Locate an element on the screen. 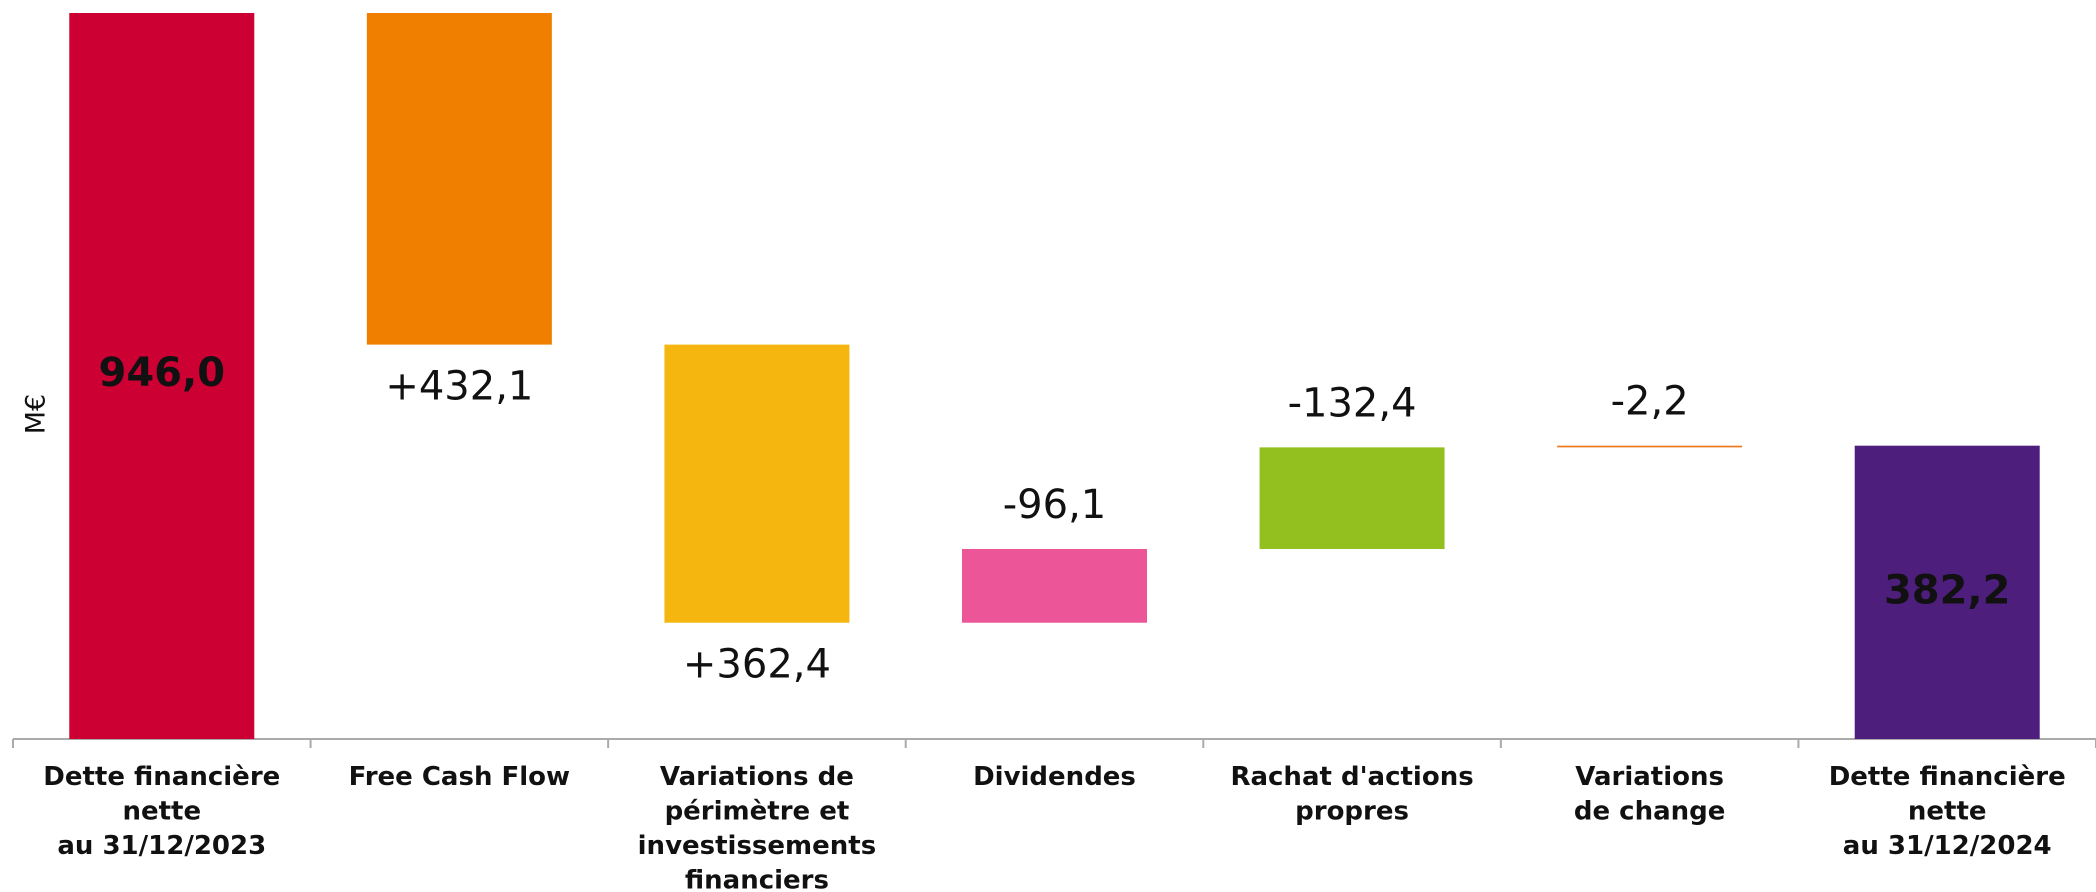 The height and width of the screenshot is (892, 2096). value-label: 382,2 is located at coordinates (1947, 590).